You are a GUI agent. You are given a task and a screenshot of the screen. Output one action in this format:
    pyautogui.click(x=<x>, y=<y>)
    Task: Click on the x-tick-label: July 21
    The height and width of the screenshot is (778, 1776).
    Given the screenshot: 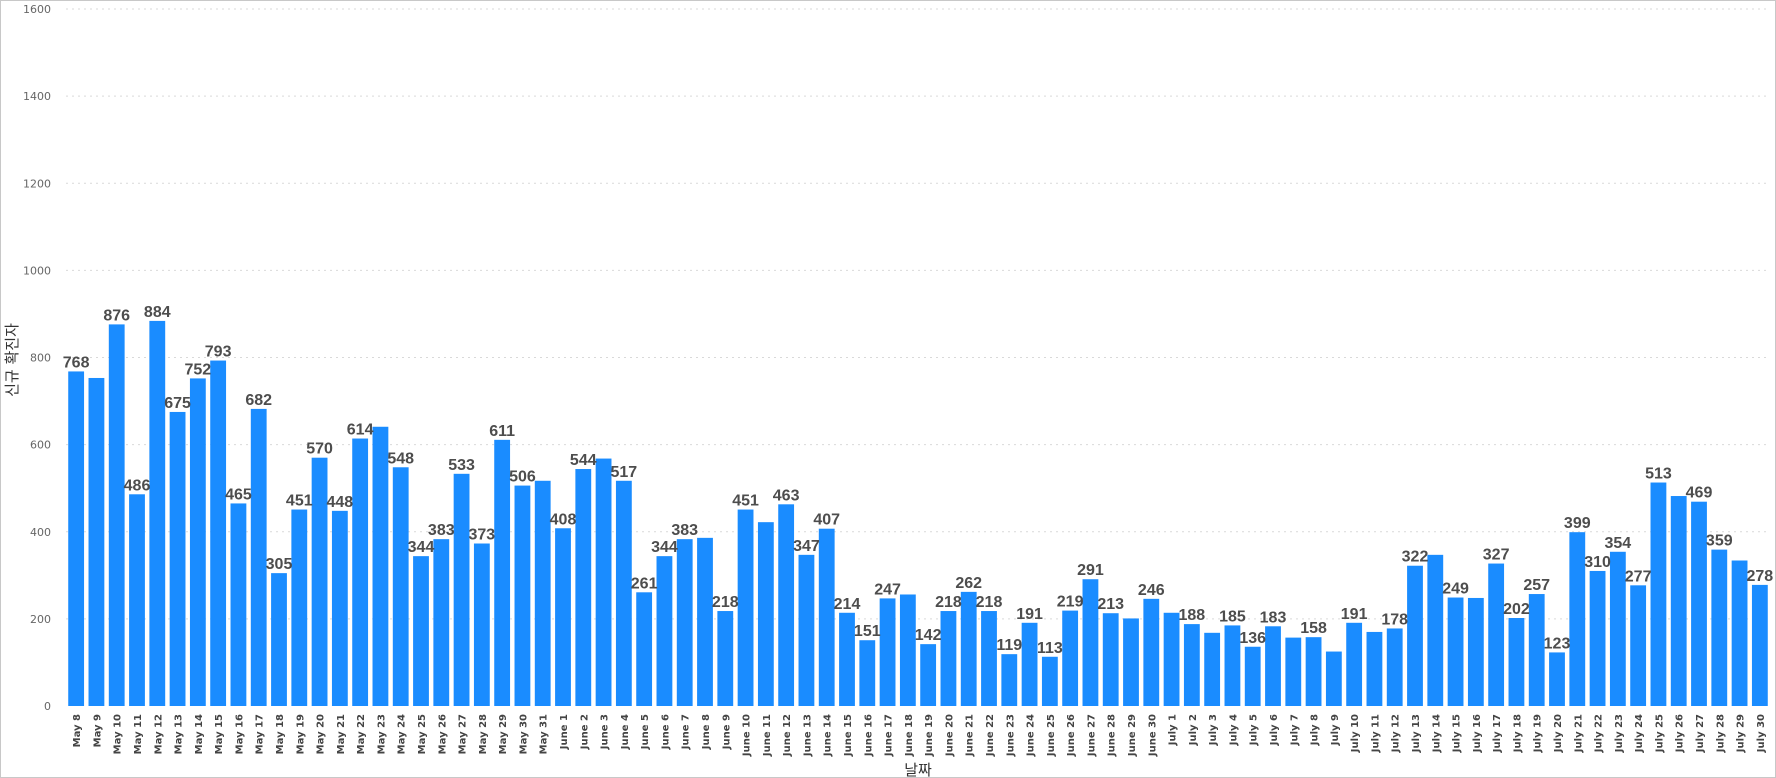 What is the action you would take?
    pyautogui.click(x=1578, y=733)
    